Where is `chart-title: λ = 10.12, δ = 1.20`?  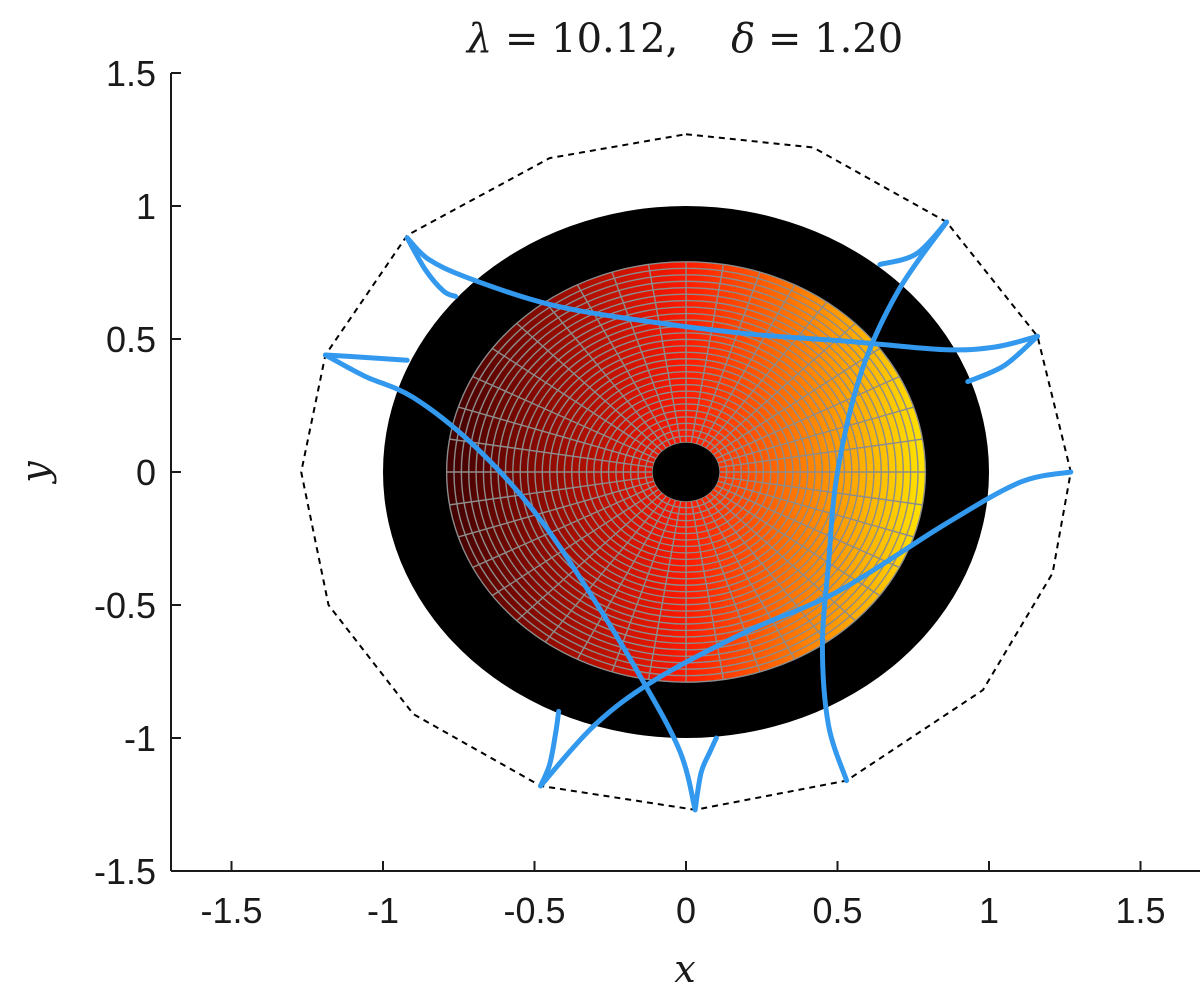 chart-title: λ = 10.12, δ = 1.20 is located at coordinates (684, 39).